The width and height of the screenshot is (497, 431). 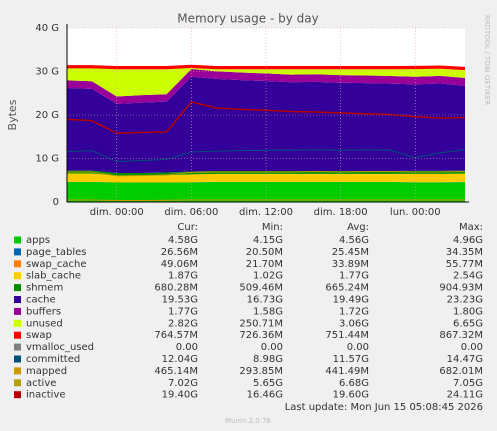 What do you see at coordinates (461, 371) in the screenshot?
I see `legend-stat: 682.01M` at bounding box center [461, 371].